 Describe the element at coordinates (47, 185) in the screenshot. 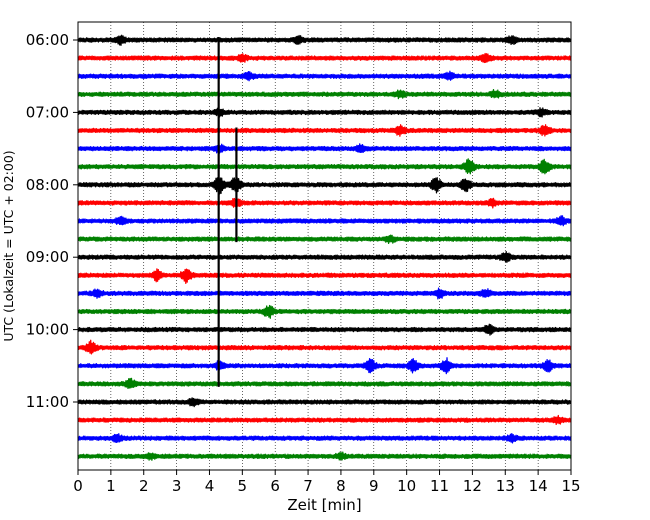

I see `y-tick-label: 08:00` at that location.